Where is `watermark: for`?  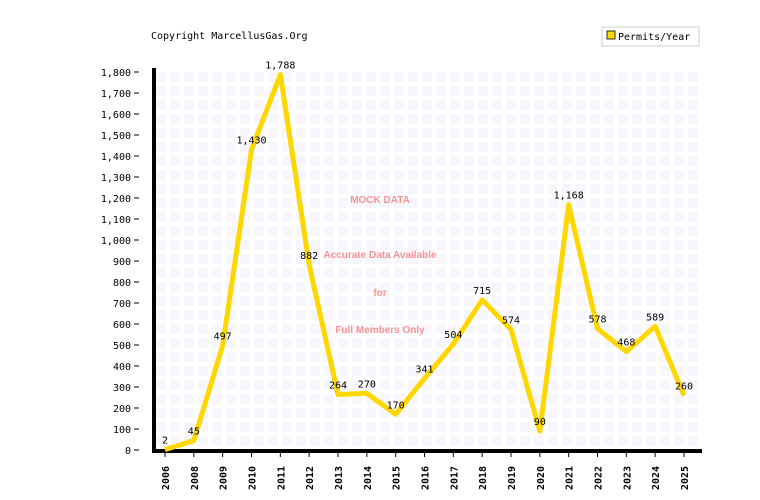 watermark: for is located at coordinates (379, 293).